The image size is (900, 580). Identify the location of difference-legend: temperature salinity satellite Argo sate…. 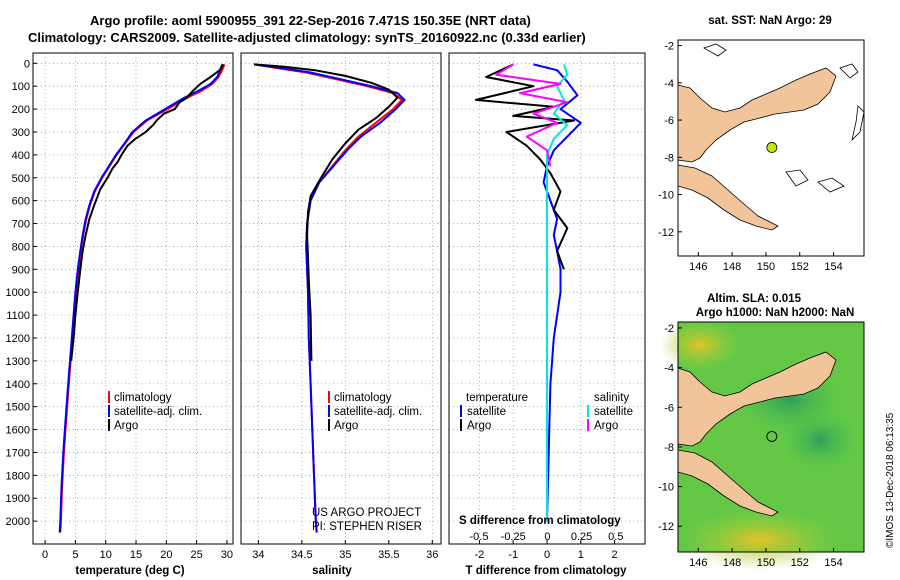
(546, 459).